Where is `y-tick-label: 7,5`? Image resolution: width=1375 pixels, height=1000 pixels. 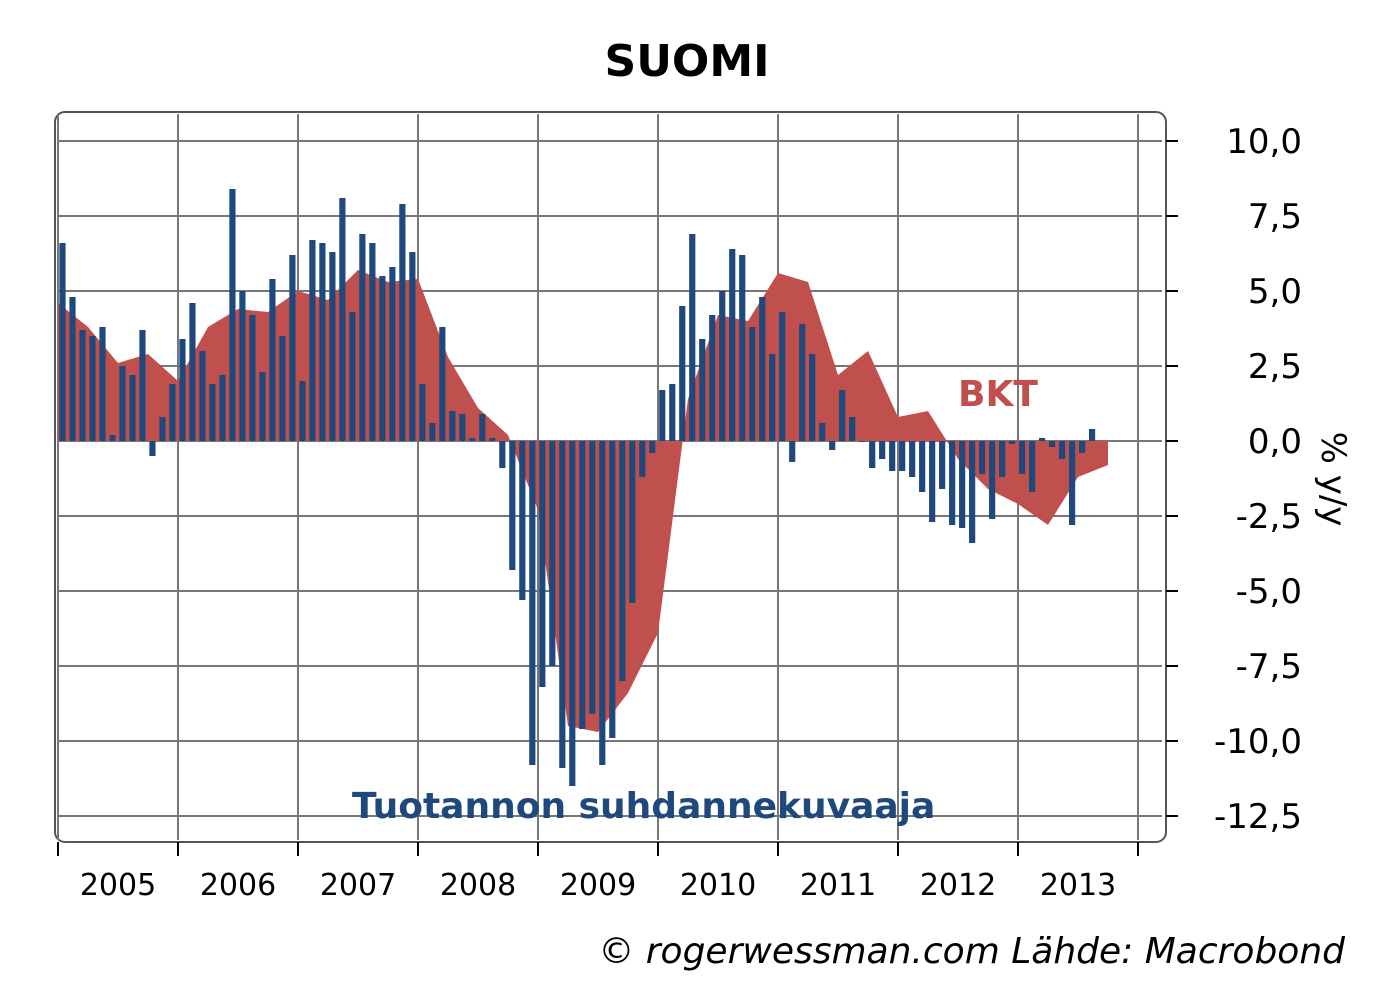 y-tick-label: 7,5 is located at coordinates (1275, 217).